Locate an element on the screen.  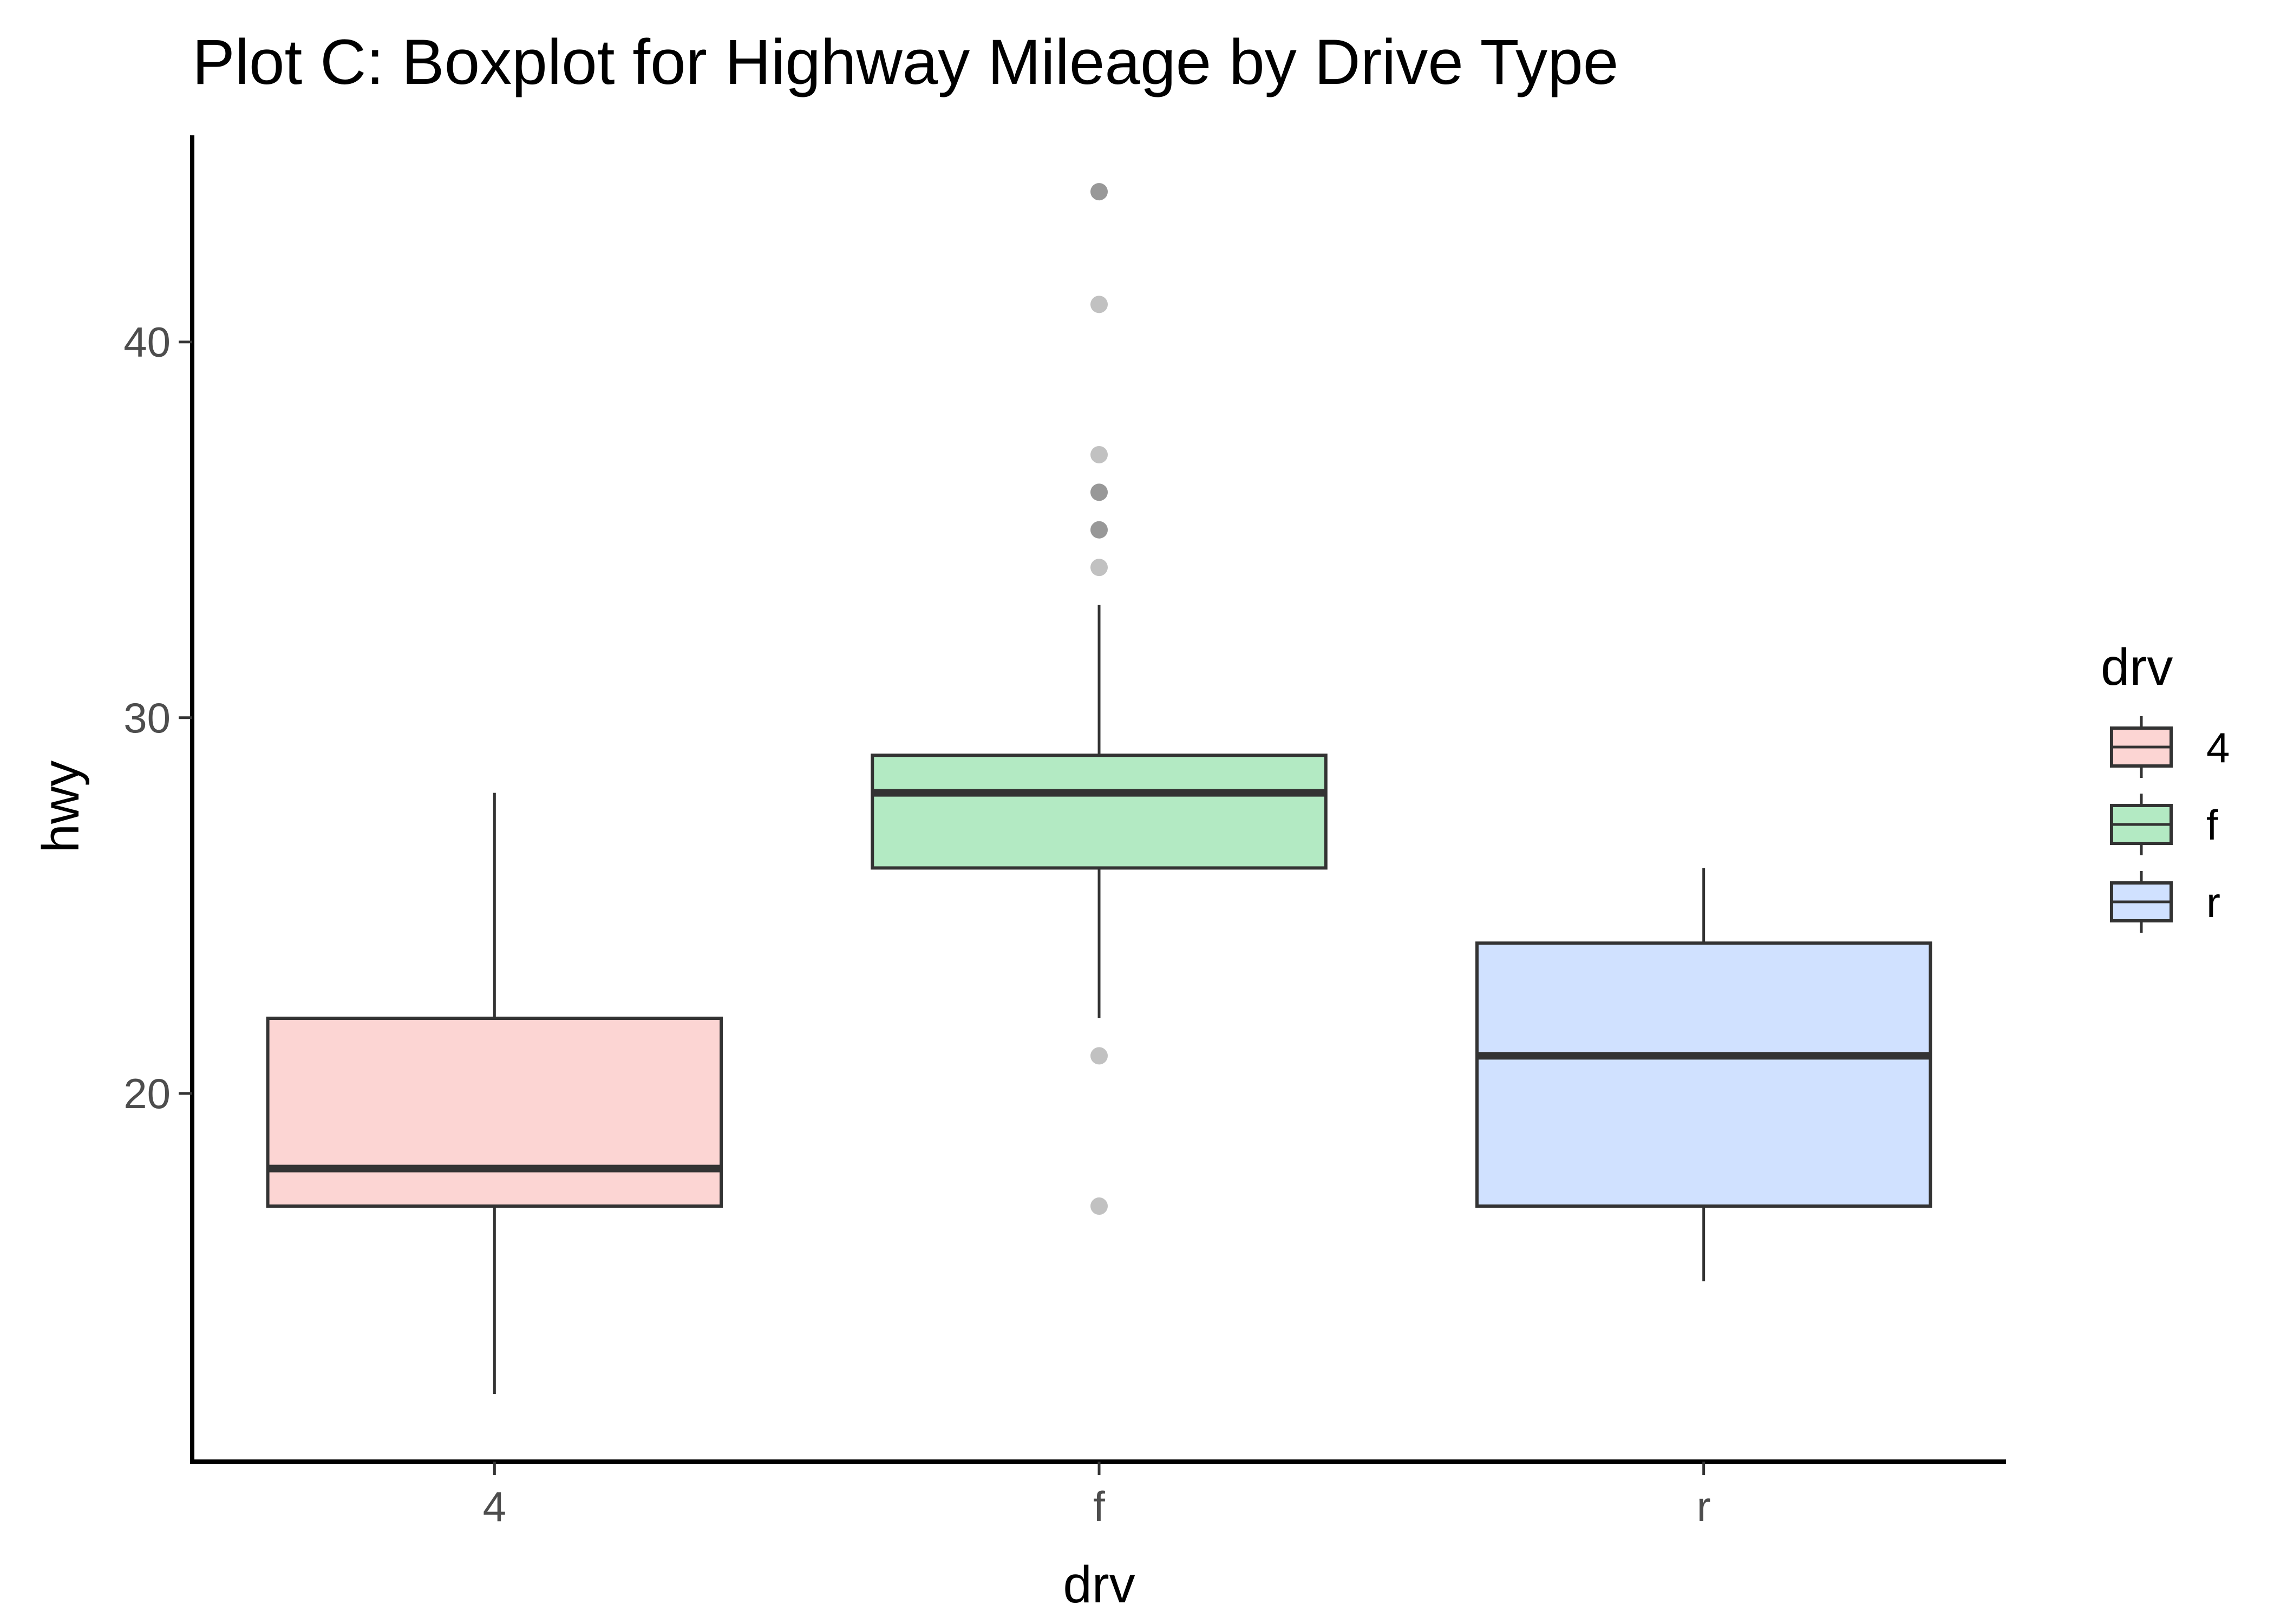
x-tick-label: f is located at coordinates (1099, 1506).